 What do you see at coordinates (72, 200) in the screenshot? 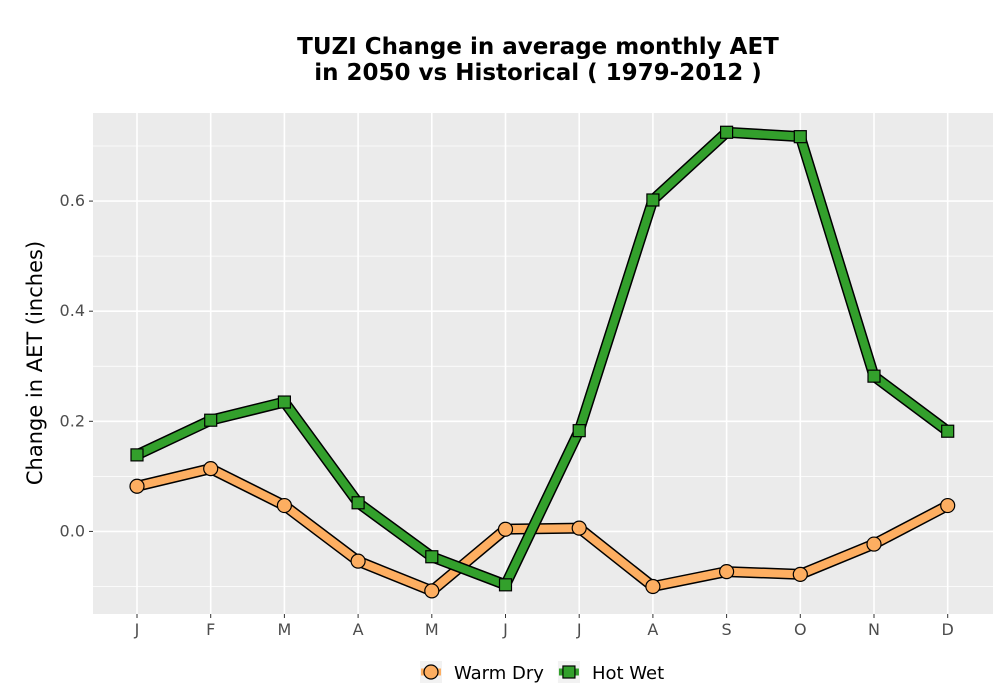
I see `y-tick-label: 0.6` at bounding box center [72, 200].